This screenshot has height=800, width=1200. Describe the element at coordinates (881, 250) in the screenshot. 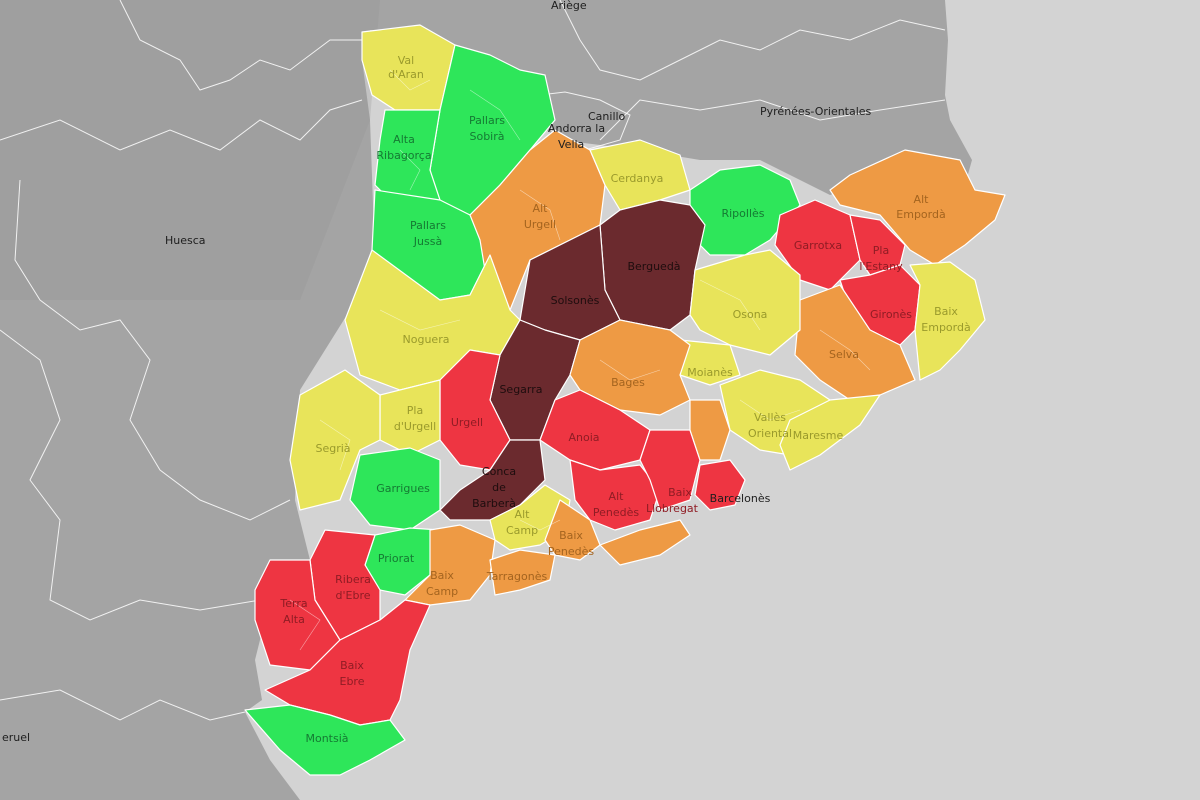

I see `label-pla-estany-1: Pla` at that location.